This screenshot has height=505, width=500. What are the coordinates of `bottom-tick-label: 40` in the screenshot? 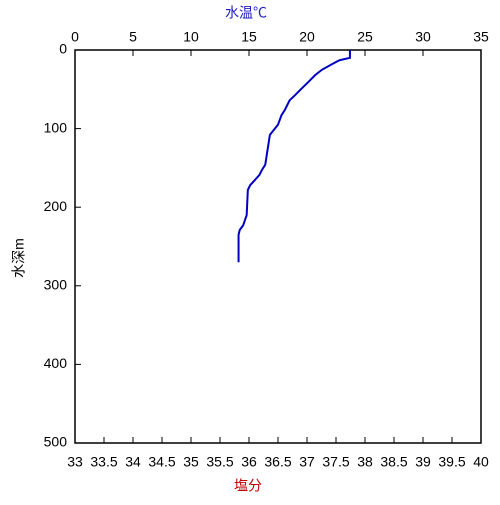 It's located at (481, 462).